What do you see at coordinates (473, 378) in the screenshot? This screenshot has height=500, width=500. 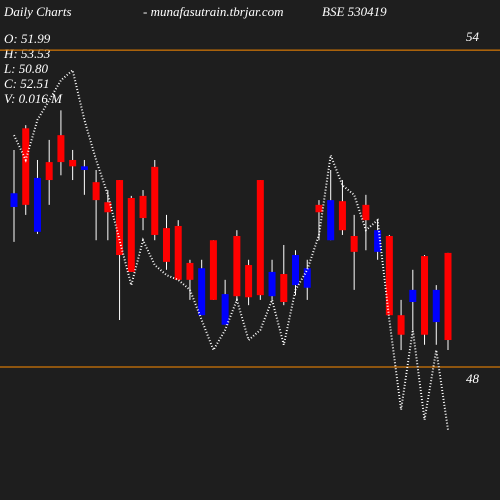 I see `y-tick-label: 48` at bounding box center [473, 378].